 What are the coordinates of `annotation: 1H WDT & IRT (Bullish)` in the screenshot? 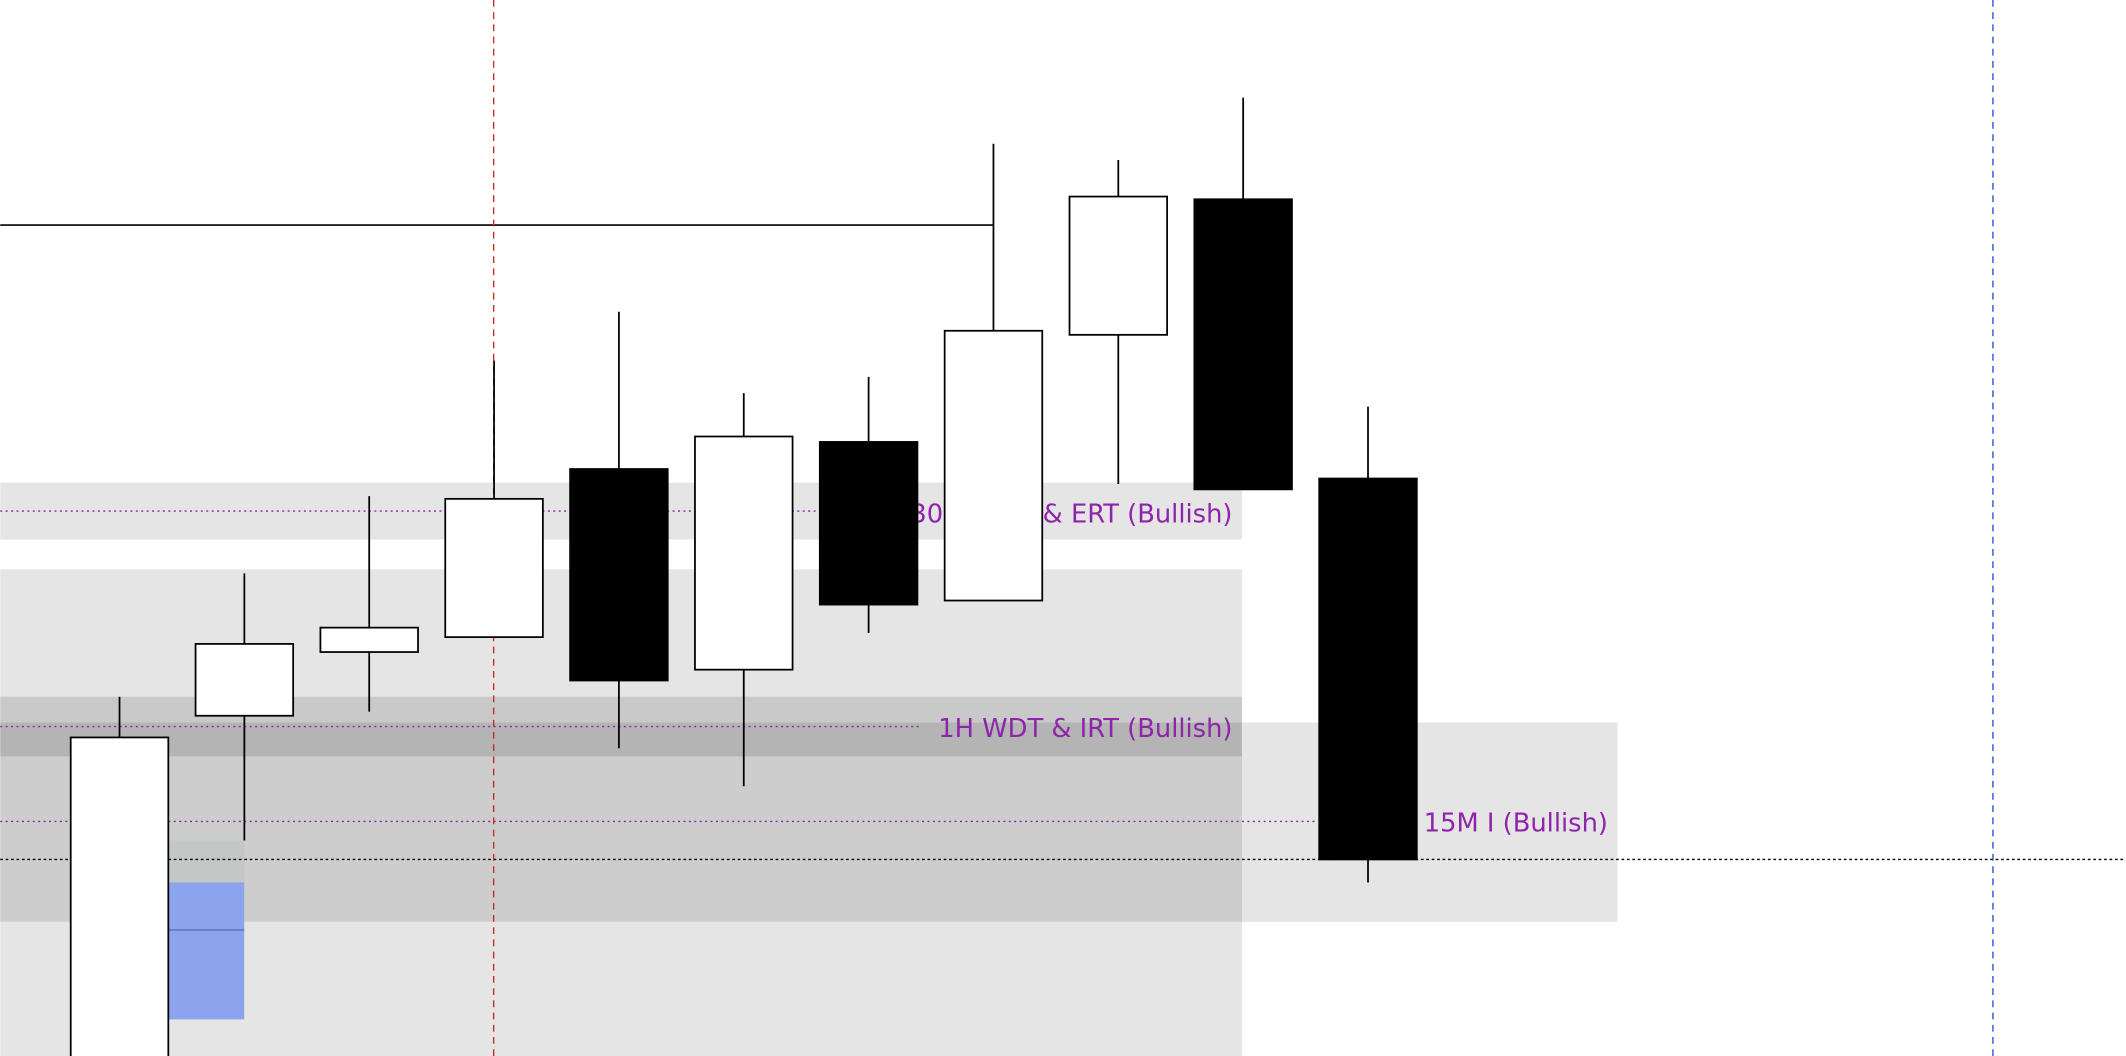 It's located at (1085, 729).